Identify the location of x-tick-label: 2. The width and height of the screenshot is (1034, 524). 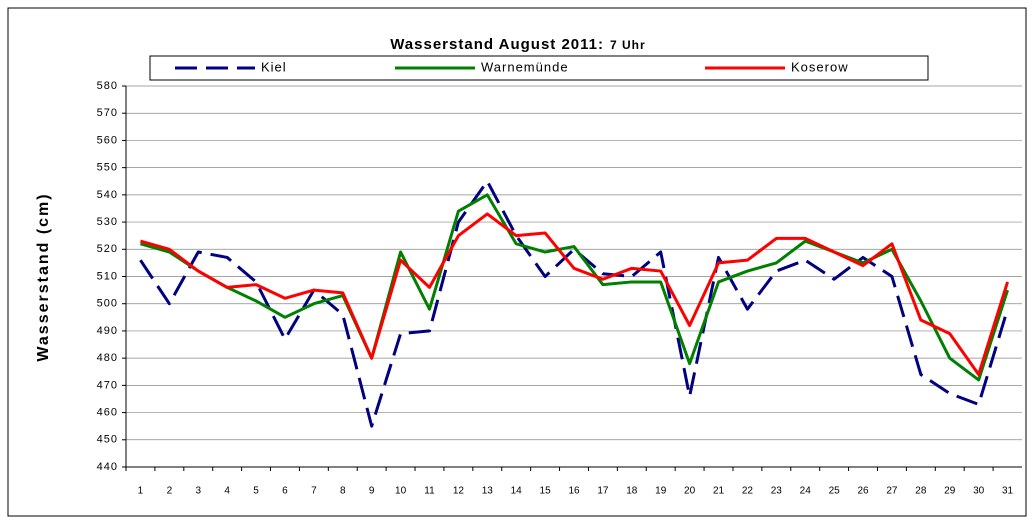
(170, 491).